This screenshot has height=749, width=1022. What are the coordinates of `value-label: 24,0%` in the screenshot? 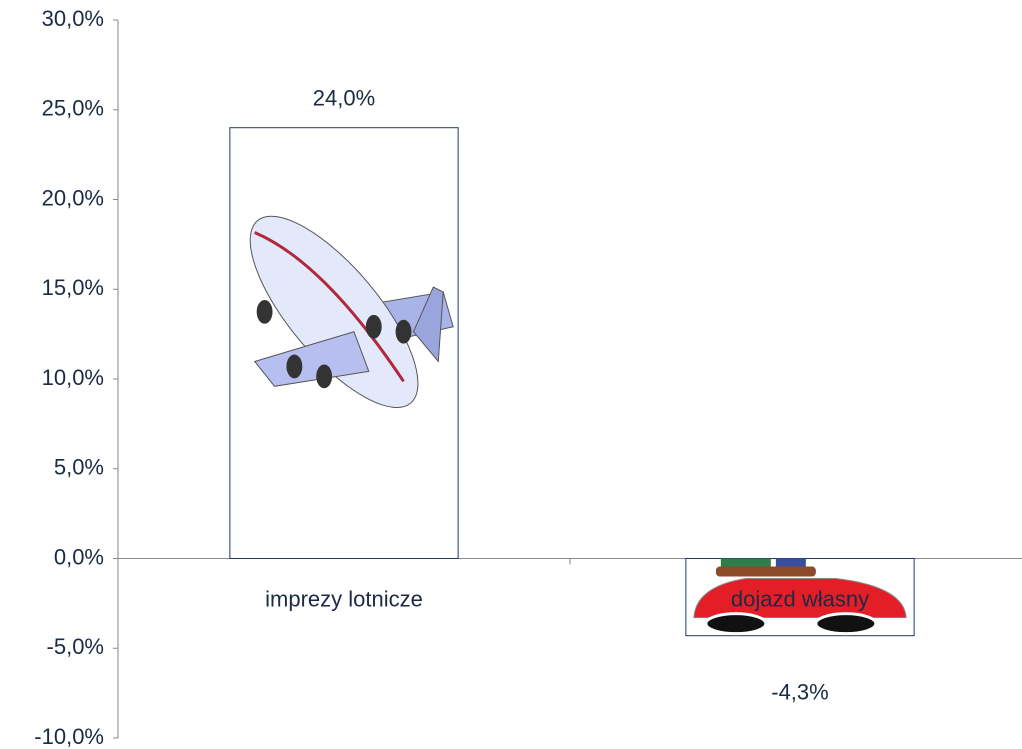 It's located at (344, 98).